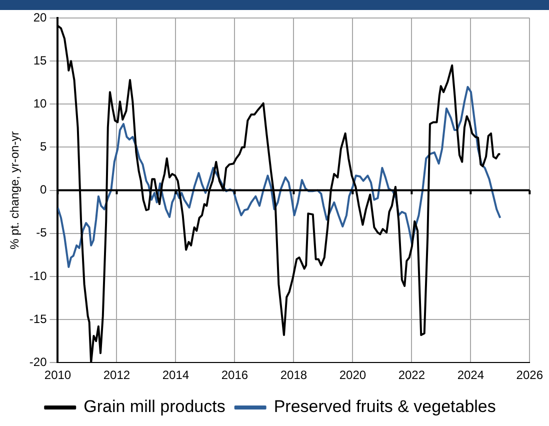 The width and height of the screenshot is (549, 426). I want to click on y-axis-title: % pt. change, yr-on-yr, so click(15, 190).